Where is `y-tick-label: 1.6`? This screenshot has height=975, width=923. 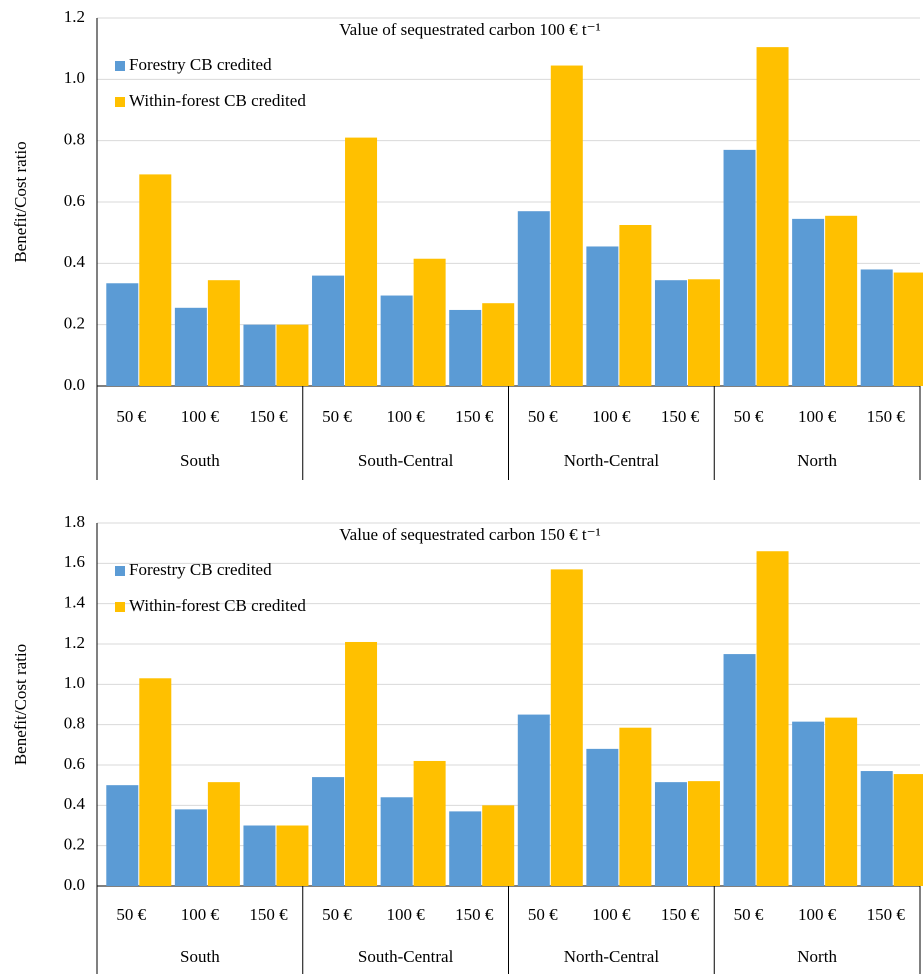 y-tick-label: 1.6 is located at coordinates (74, 561).